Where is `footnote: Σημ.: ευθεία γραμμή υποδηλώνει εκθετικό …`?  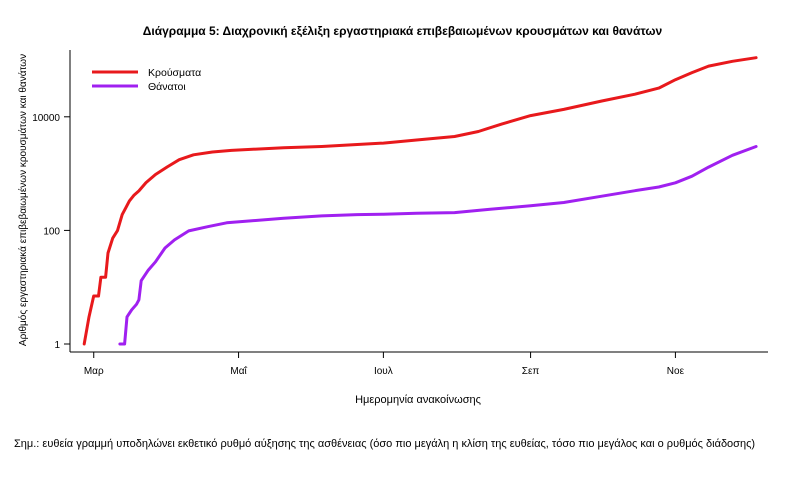
footnote: Σημ.: ευθεία γραμμή υποδηλώνει εκθετικό … is located at coordinates (385, 444).